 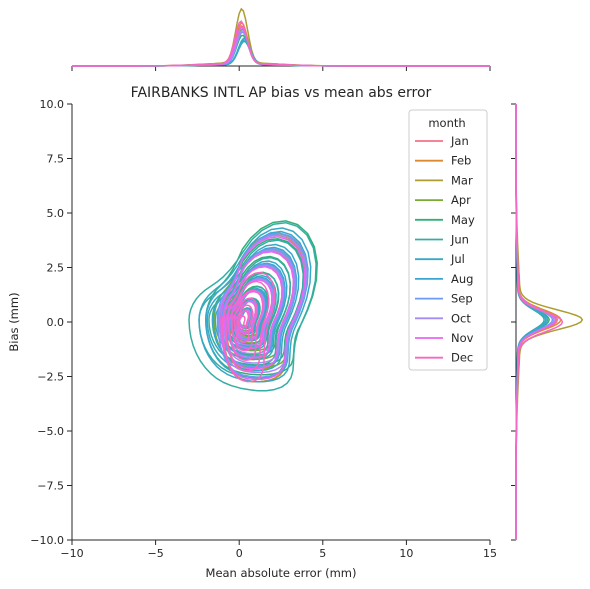 What do you see at coordinates (490, 553) in the screenshot?
I see `x-tick-label: 15` at bounding box center [490, 553].